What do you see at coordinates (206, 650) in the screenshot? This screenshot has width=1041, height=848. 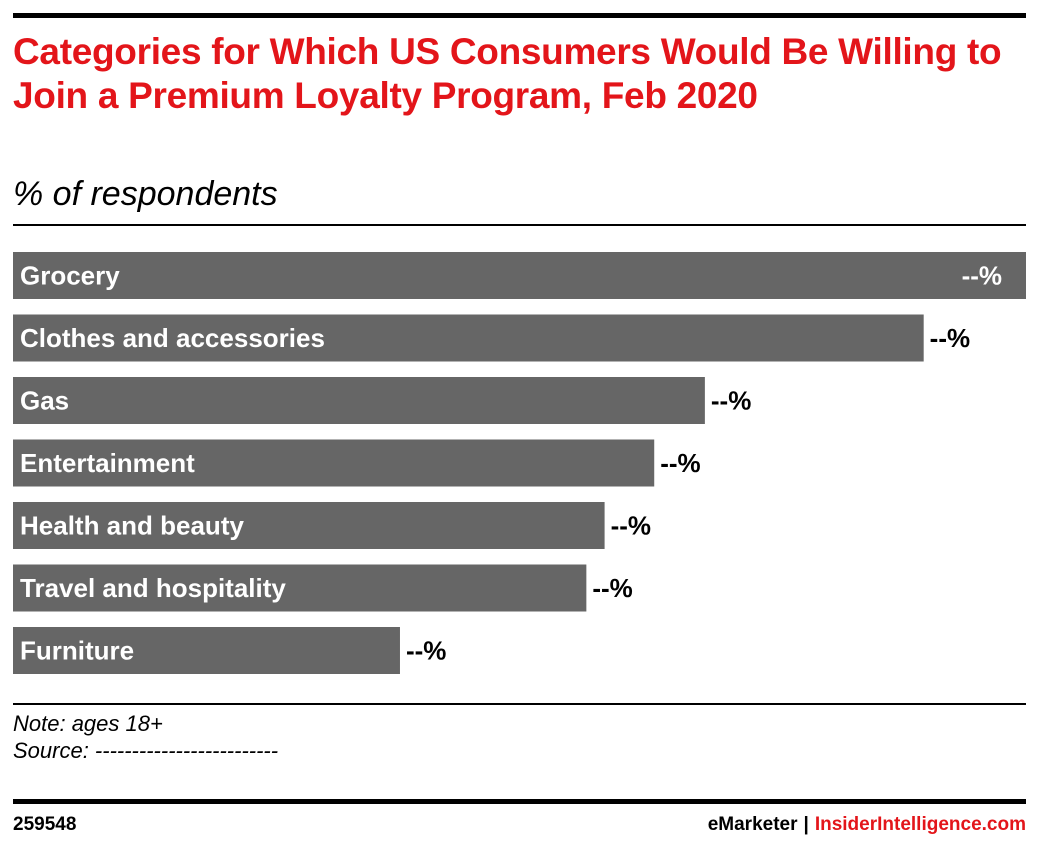 I see `bar-furniture` at bounding box center [206, 650].